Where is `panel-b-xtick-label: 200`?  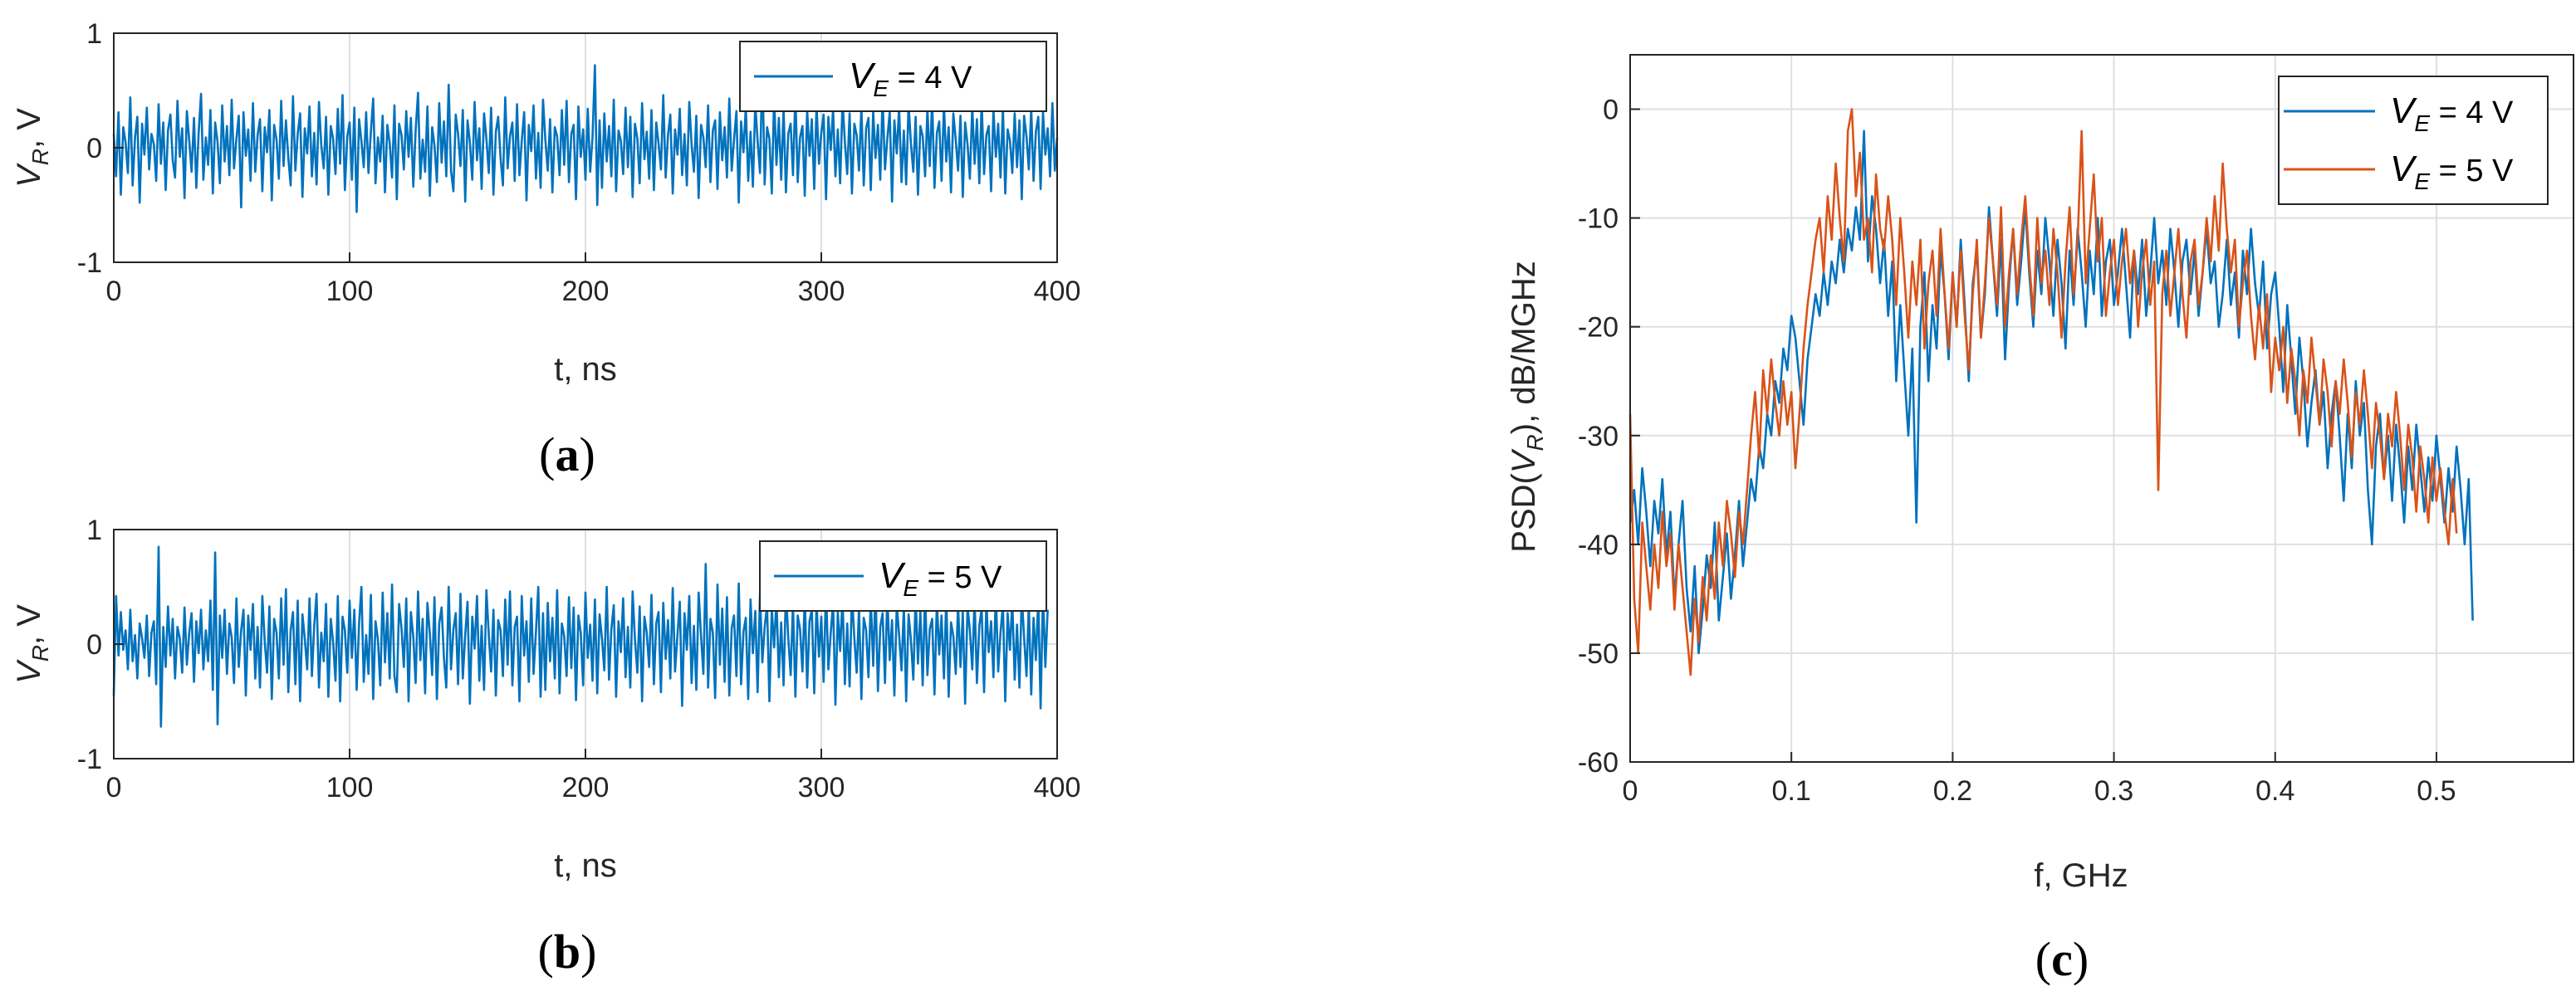 panel-b-xtick-label: 200 is located at coordinates (586, 787).